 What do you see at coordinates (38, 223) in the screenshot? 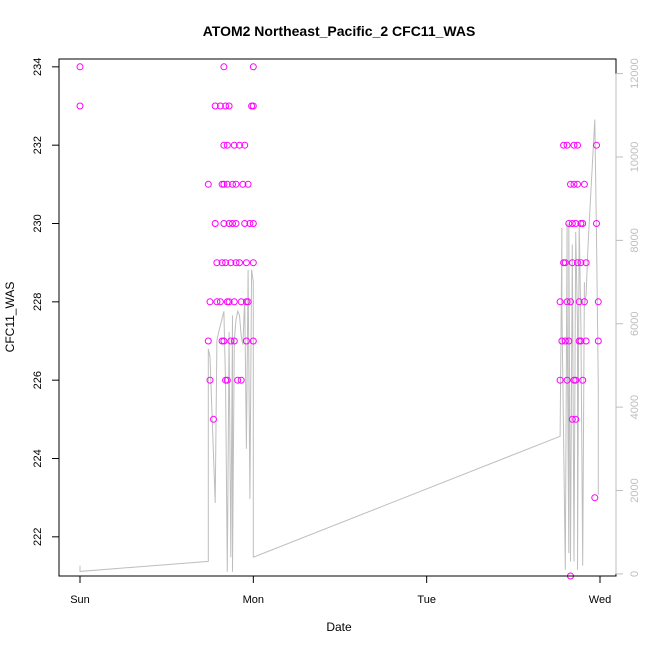
I see `y-tick-label: 230` at bounding box center [38, 223].